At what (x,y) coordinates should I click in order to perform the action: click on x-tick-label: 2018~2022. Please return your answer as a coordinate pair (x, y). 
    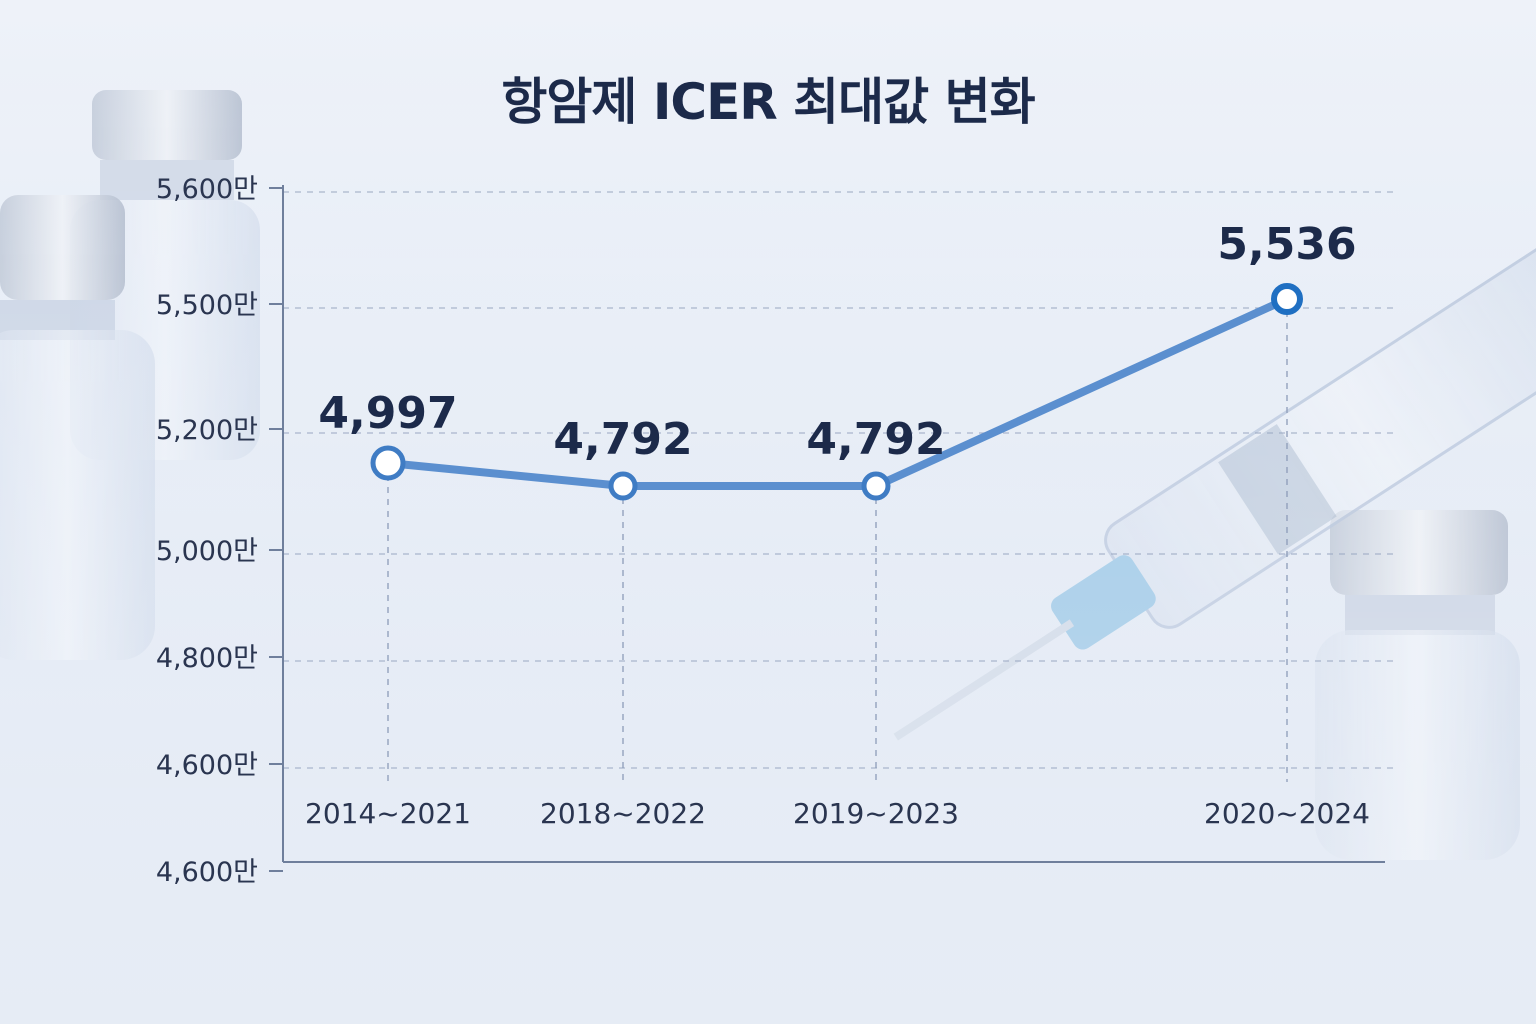
    Looking at the image, I should click on (623, 813).